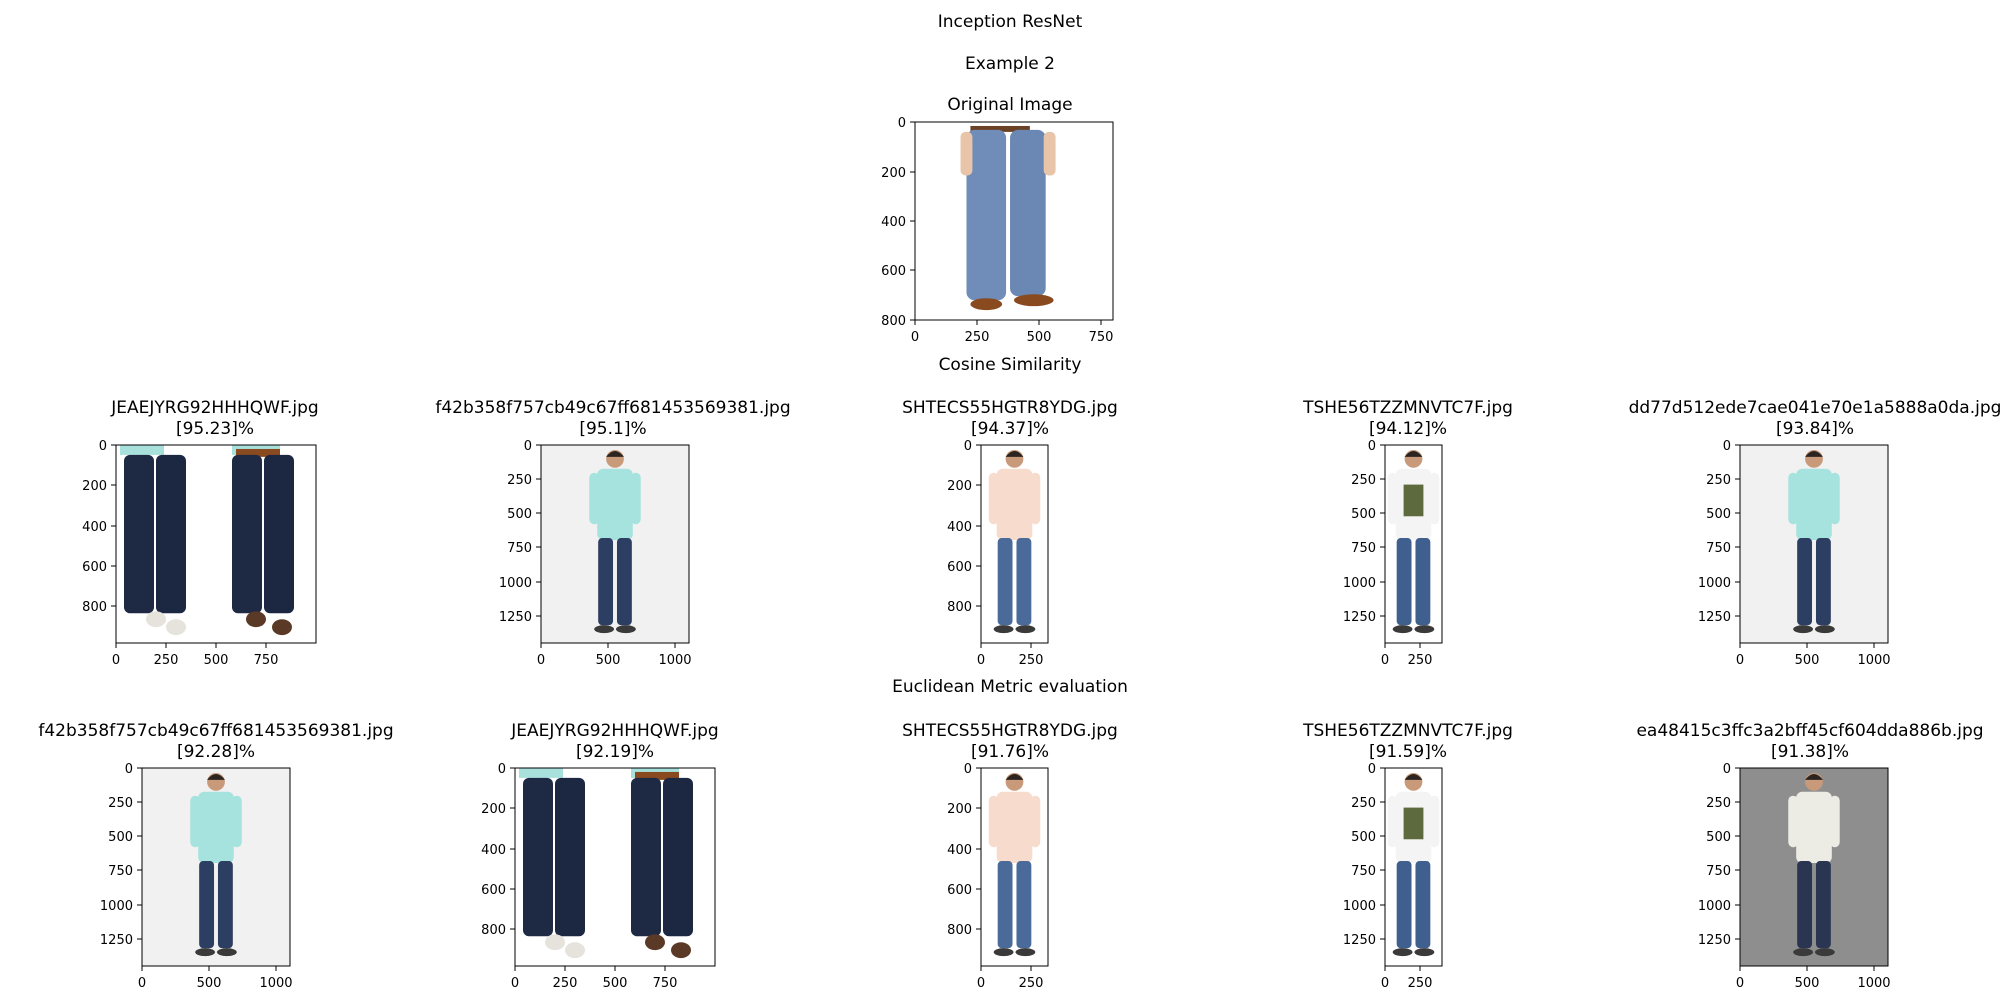 This screenshot has height=1000, width=2000. I want to click on euclidean-result-1-panel: 0 500 1000 0 250 500 750 1000 1250, so click(196, 876).